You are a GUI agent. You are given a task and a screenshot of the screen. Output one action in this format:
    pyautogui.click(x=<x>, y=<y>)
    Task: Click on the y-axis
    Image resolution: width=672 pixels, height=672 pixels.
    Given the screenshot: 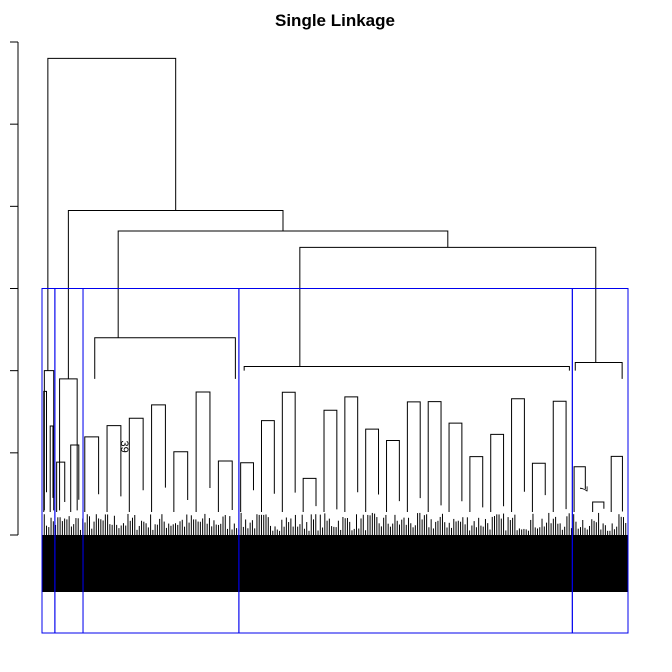 What is the action you would take?
    pyautogui.click(x=14, y=288)
    